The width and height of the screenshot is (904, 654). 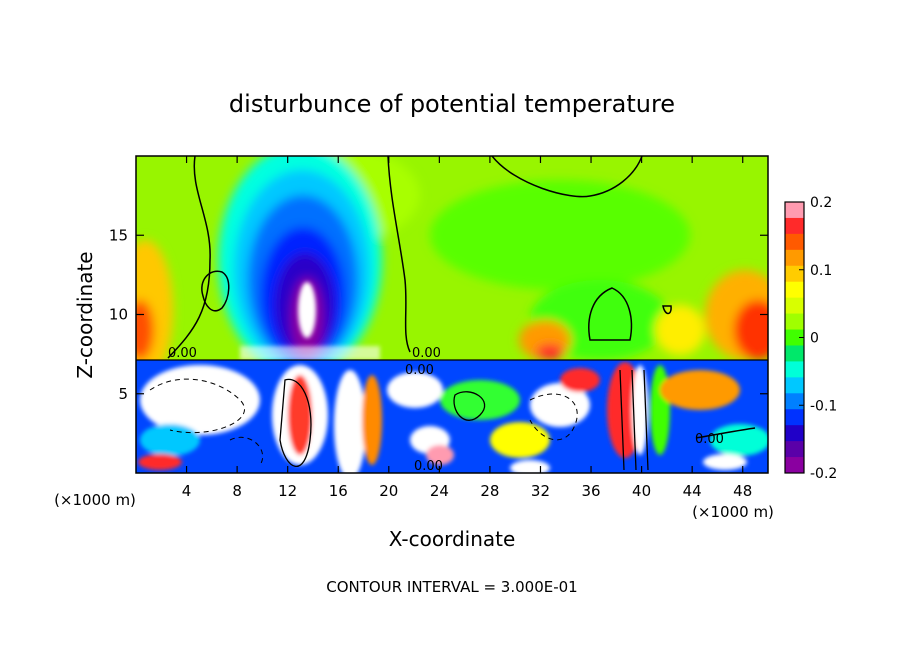 What do you see at coordinates (85, 314) in the screenshot?
I see `y-axis-label: Z-coordinate` at bounding box center [85, 314].